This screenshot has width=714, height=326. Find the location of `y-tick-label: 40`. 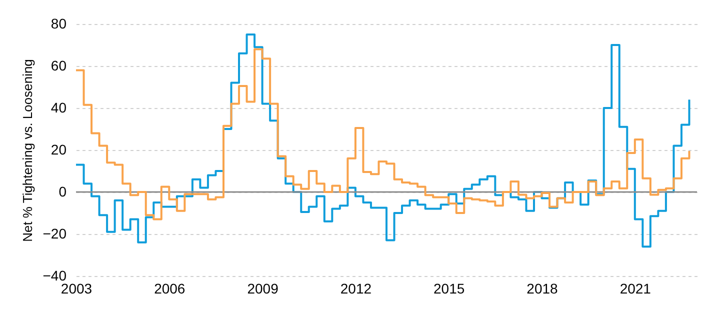

y-tick-label: 40 is located at coordinates (58, 108).